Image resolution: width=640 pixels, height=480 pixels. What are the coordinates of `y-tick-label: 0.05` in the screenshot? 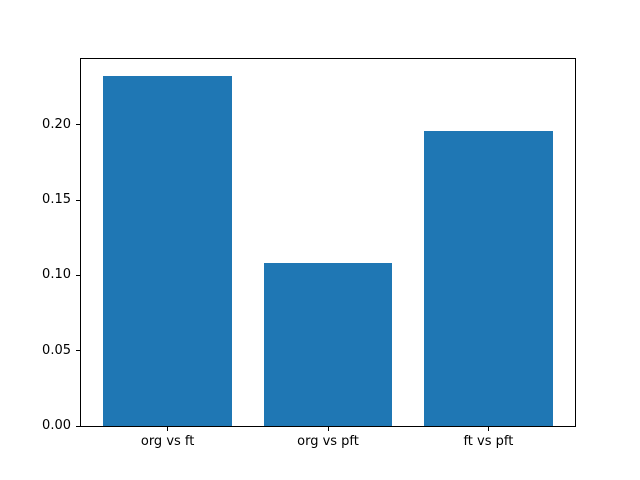 It's located at (56, 350).